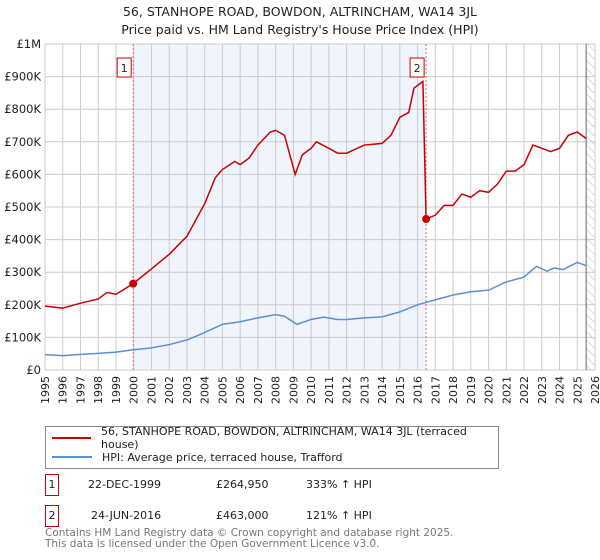  What do you see at coordinates (524, 390) in the screenshot?
I see `x-tick-label: 2022` at bounding box center [524, 390].